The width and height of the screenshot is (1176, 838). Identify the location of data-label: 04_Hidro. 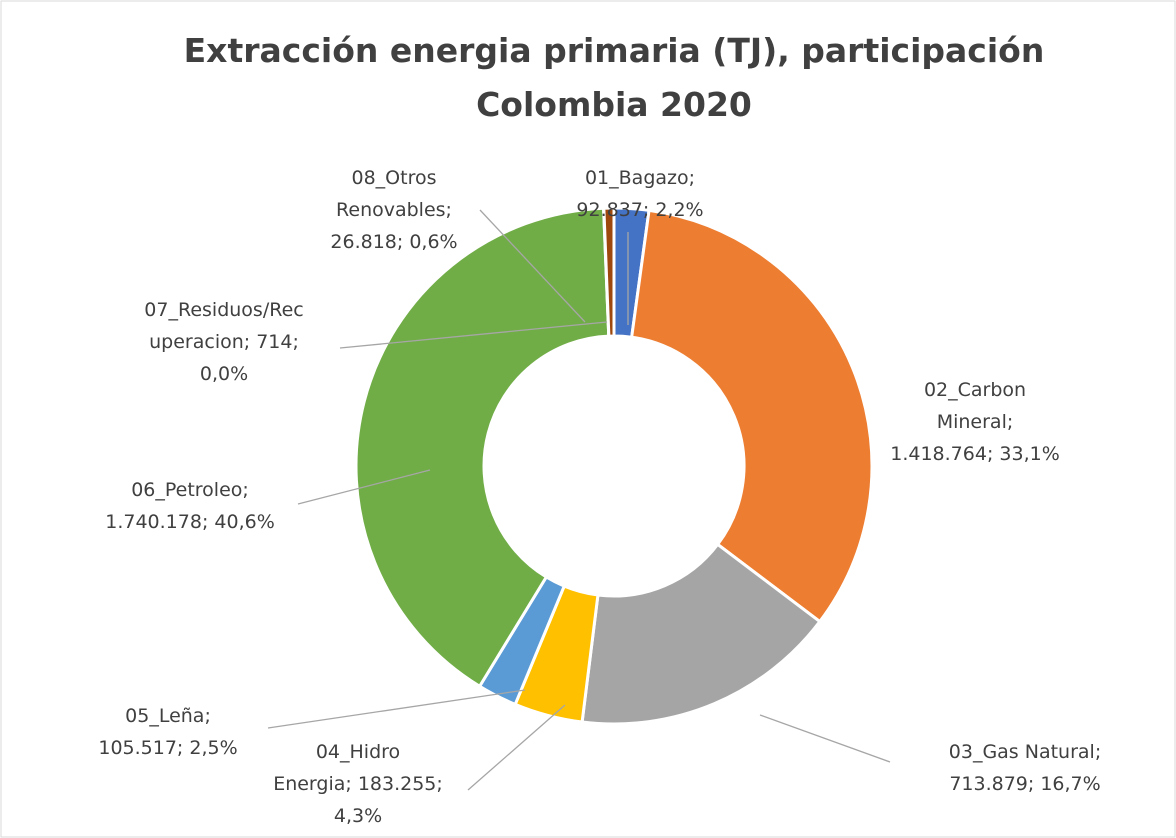
(358, 752).